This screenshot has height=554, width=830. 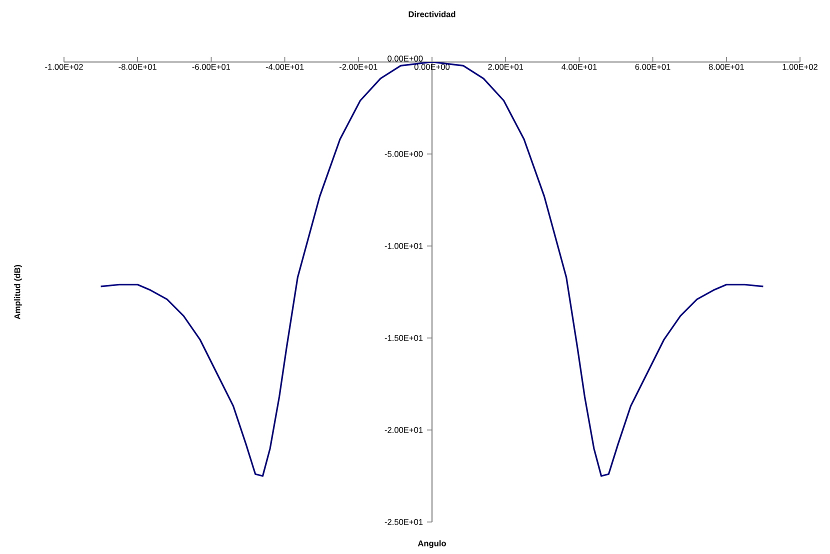 What do you see at coordinates (211, 67) in the screenshot?
I see `x-tick-label: -6.00E+01` at bounding box center [211, 67].